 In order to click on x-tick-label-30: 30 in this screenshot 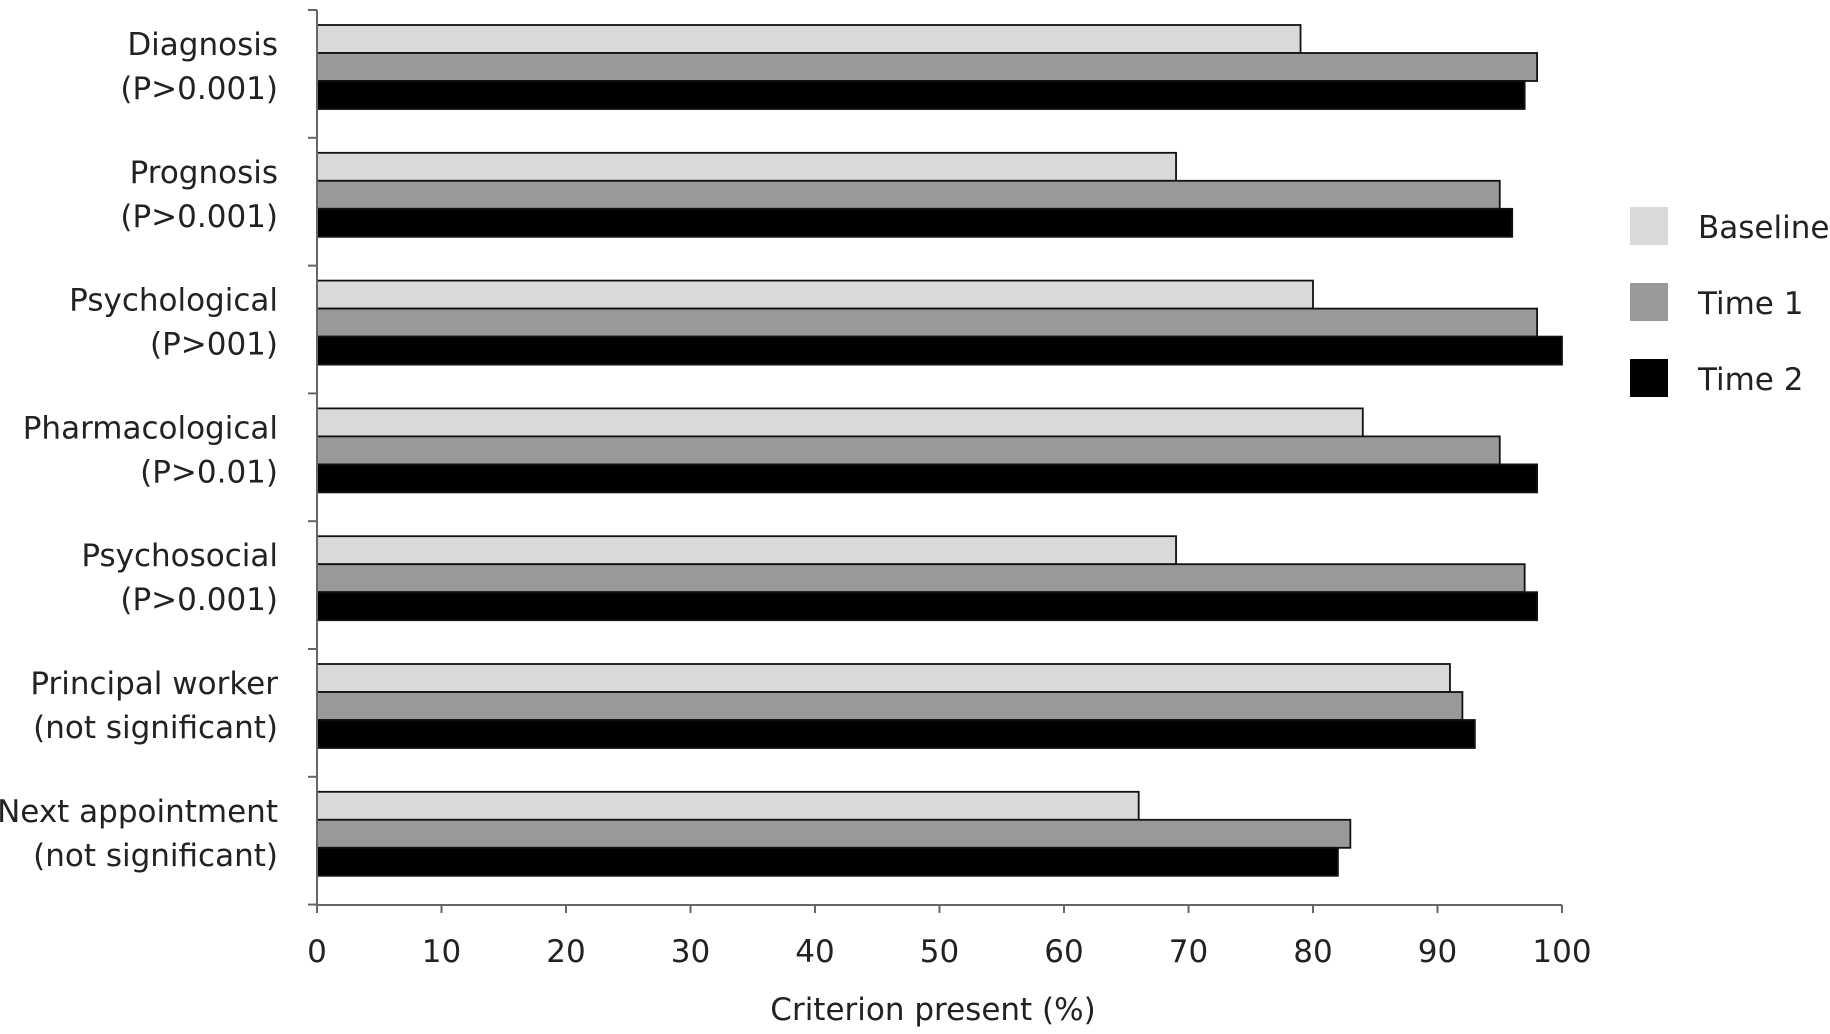, I will do `click(690, 952)`.